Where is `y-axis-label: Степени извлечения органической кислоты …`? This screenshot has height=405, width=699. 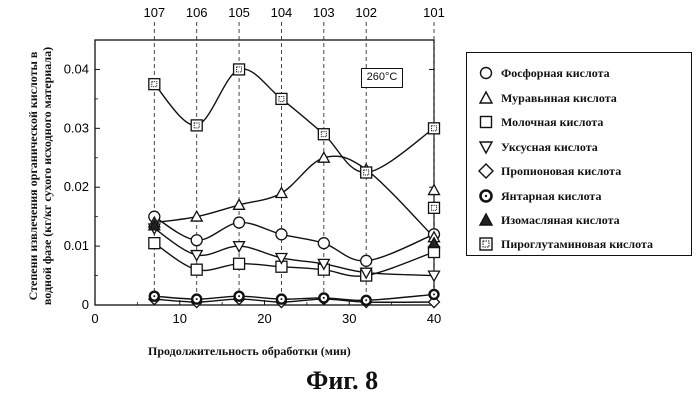
y-axis-label: Степени извлечения органической кислоты … is located at coordinates (40, 176).